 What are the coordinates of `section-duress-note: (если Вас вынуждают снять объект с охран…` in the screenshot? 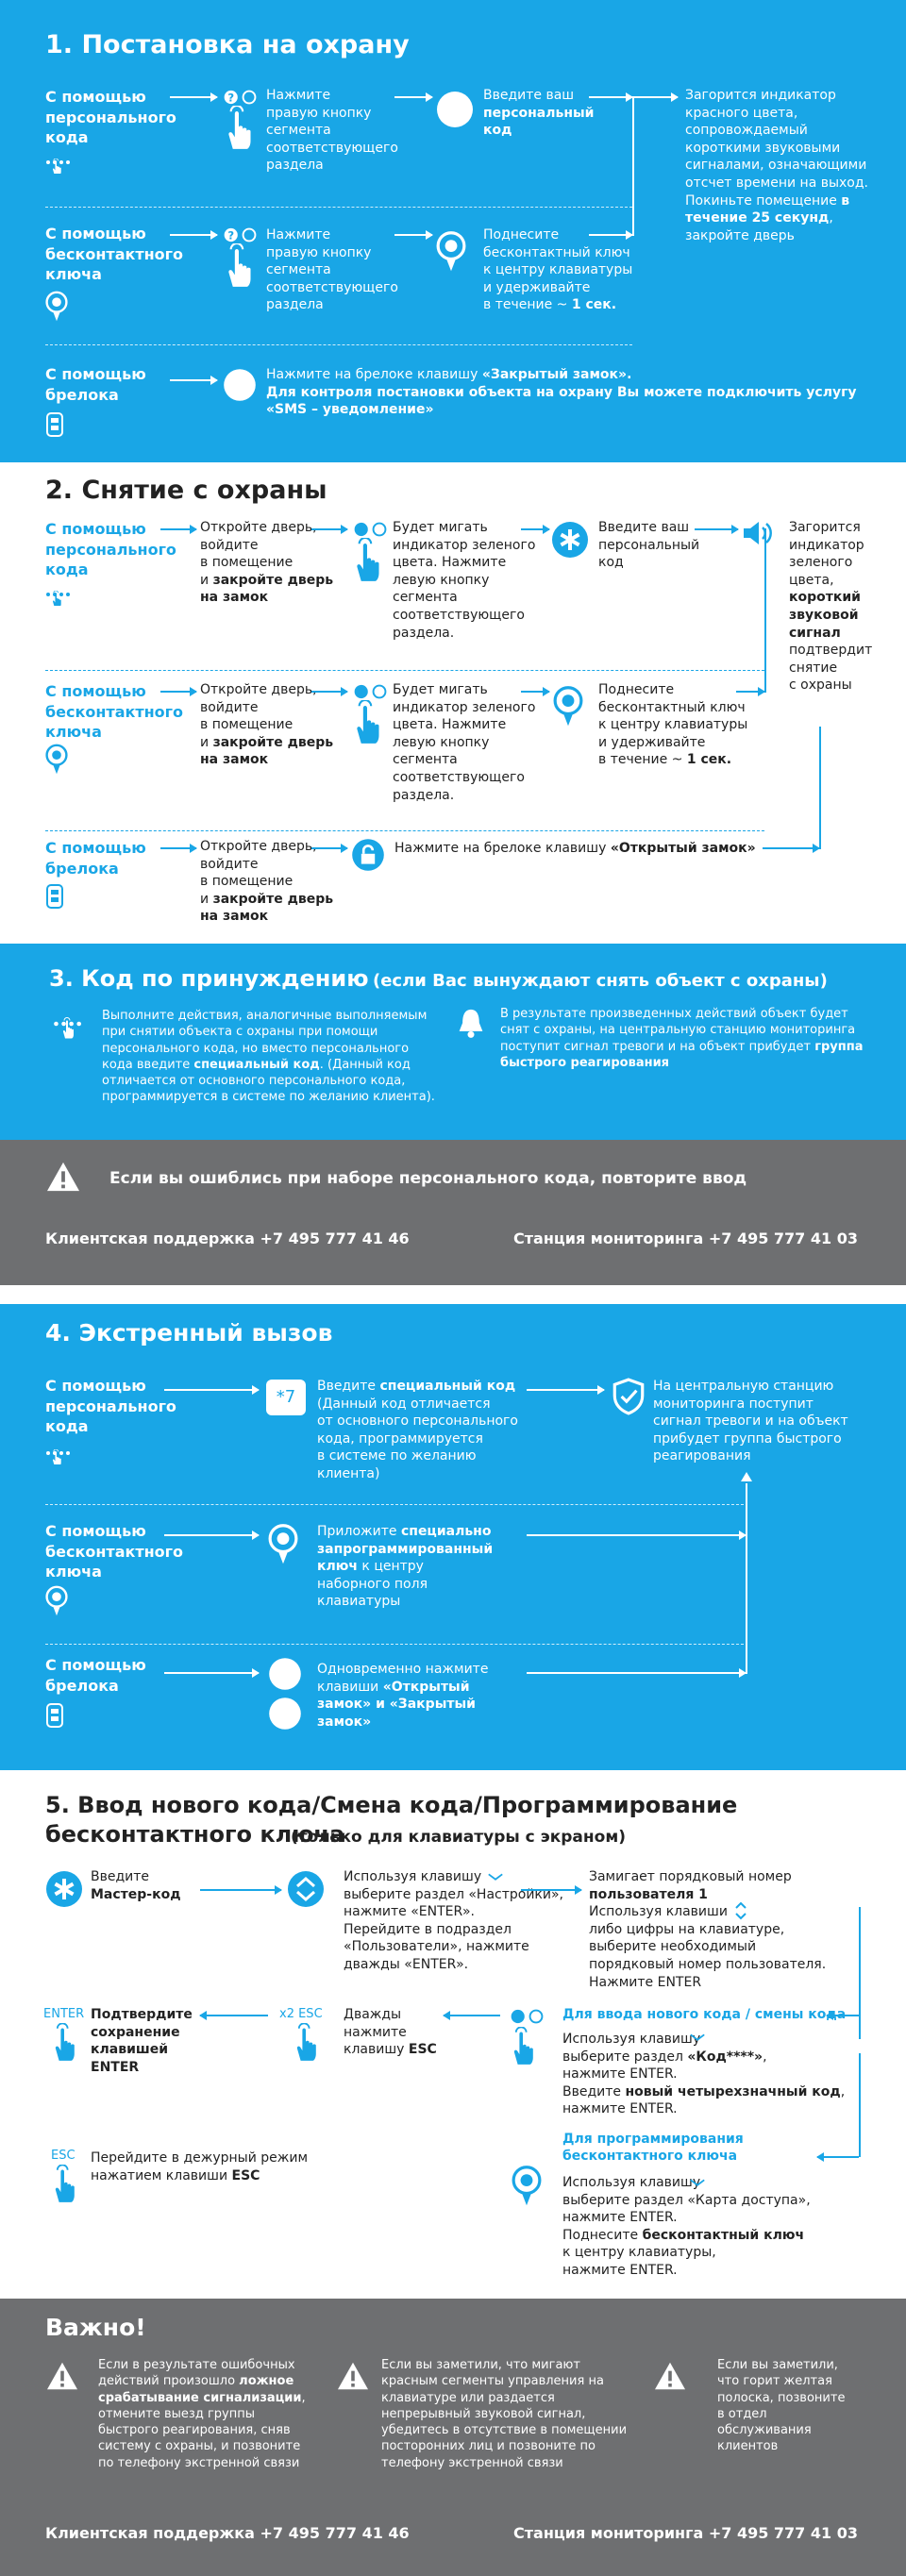 It's located at (600, 981).